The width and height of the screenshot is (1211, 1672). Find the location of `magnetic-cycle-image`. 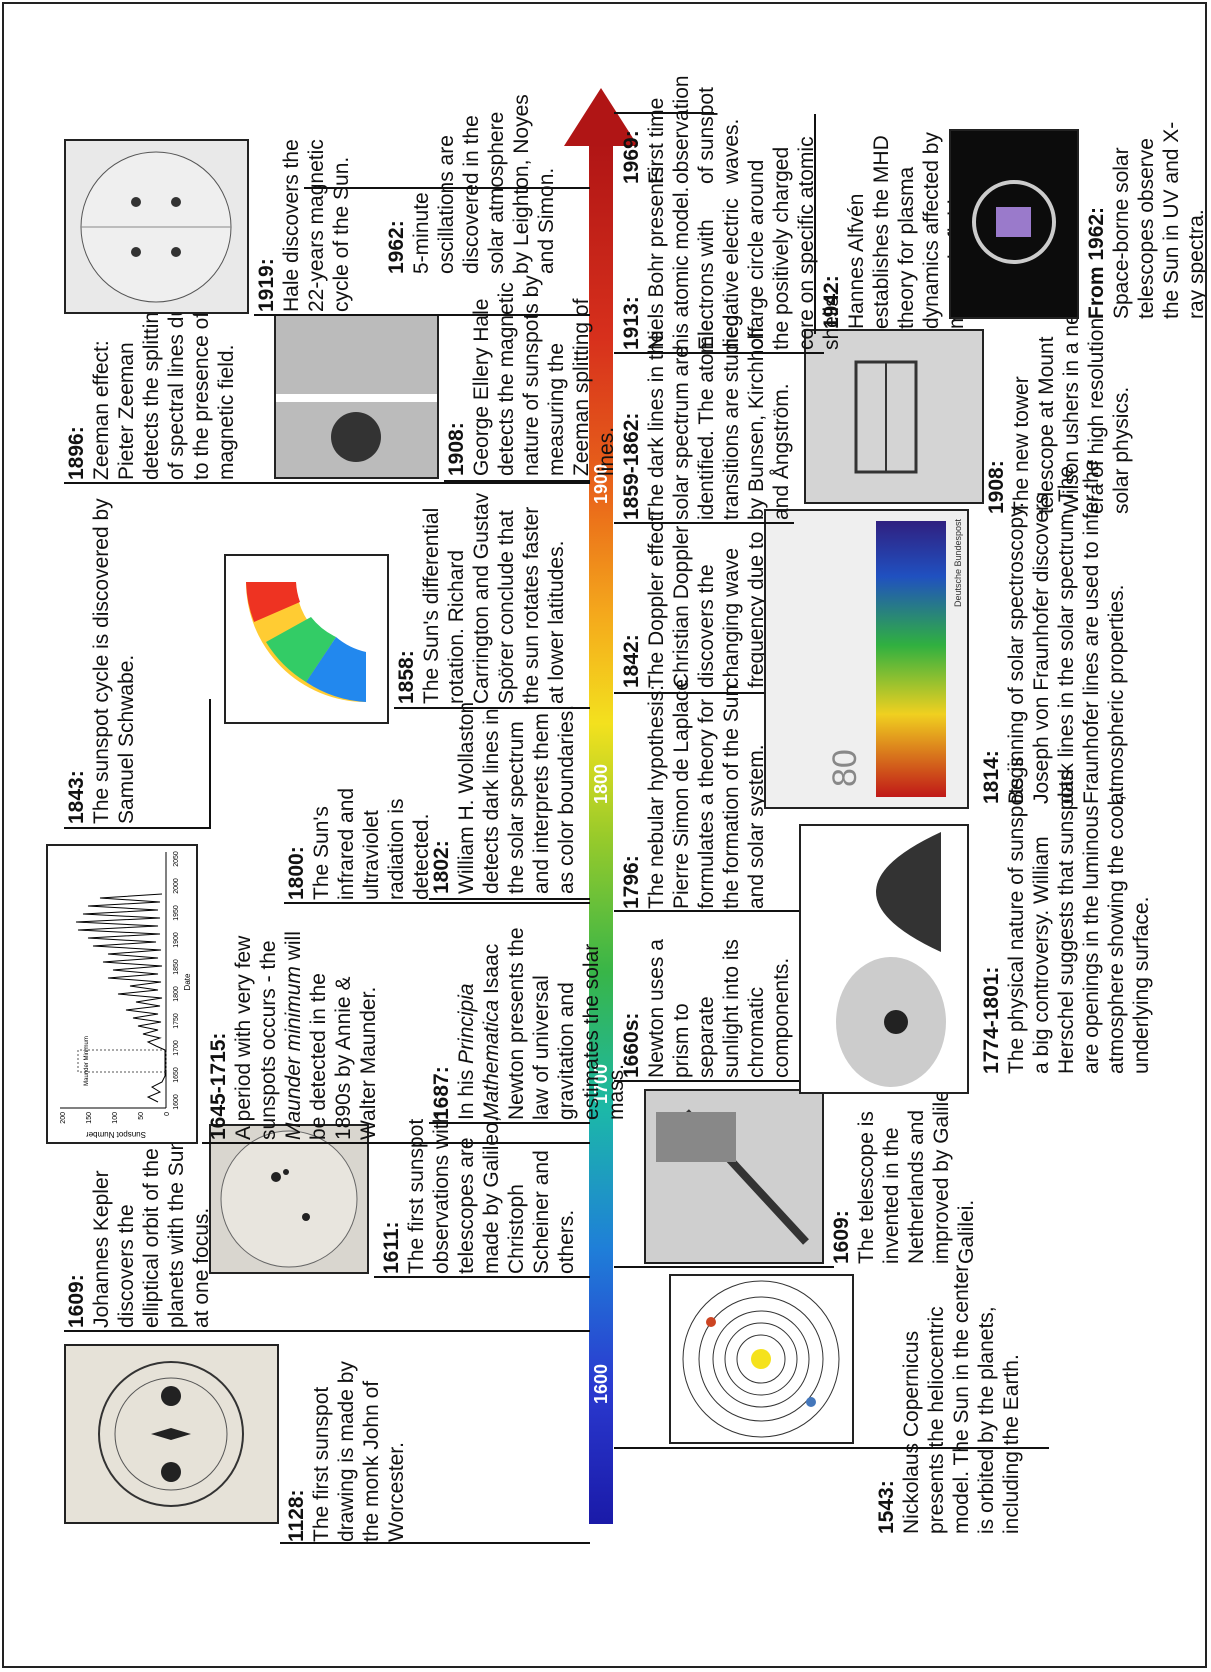

magnetic-cycle-image is located at coordinates (156, 226).